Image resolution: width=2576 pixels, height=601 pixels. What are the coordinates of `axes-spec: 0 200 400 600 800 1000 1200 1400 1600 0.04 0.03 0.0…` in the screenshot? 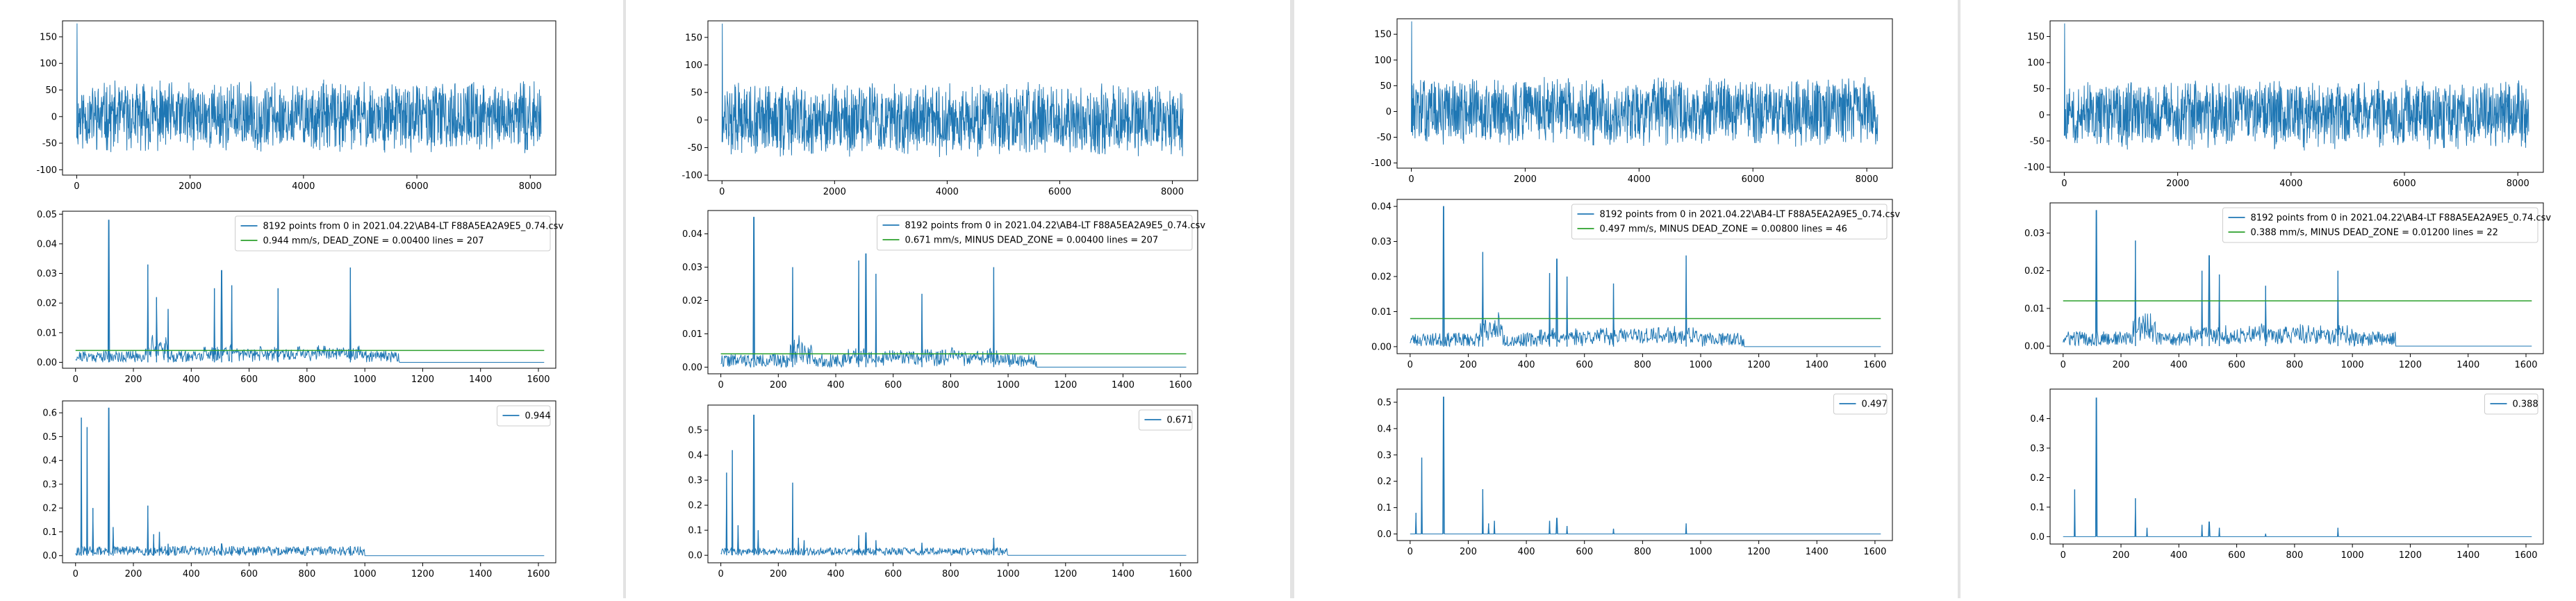 It's located at (1636, 284).